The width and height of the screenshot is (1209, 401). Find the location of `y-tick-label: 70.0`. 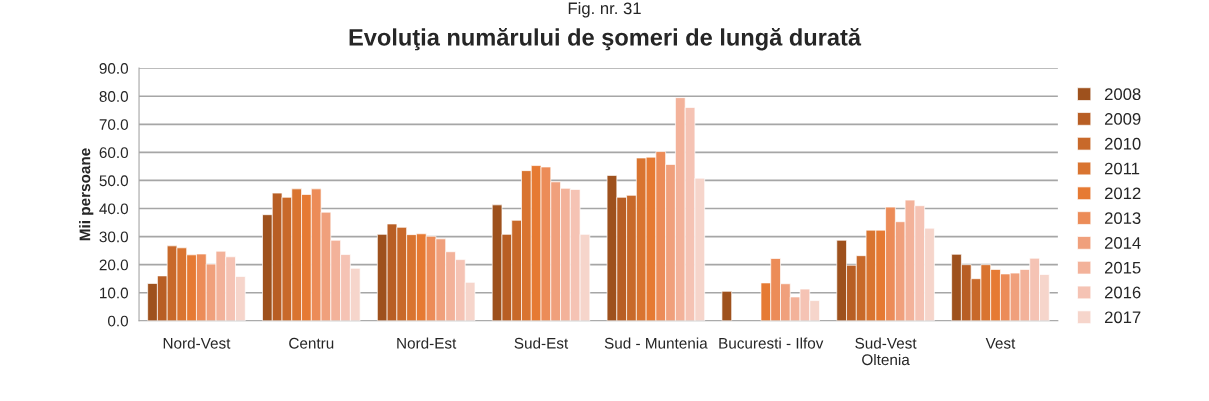

y-tick-label: 70.0 is located at coordinates (114, 124).